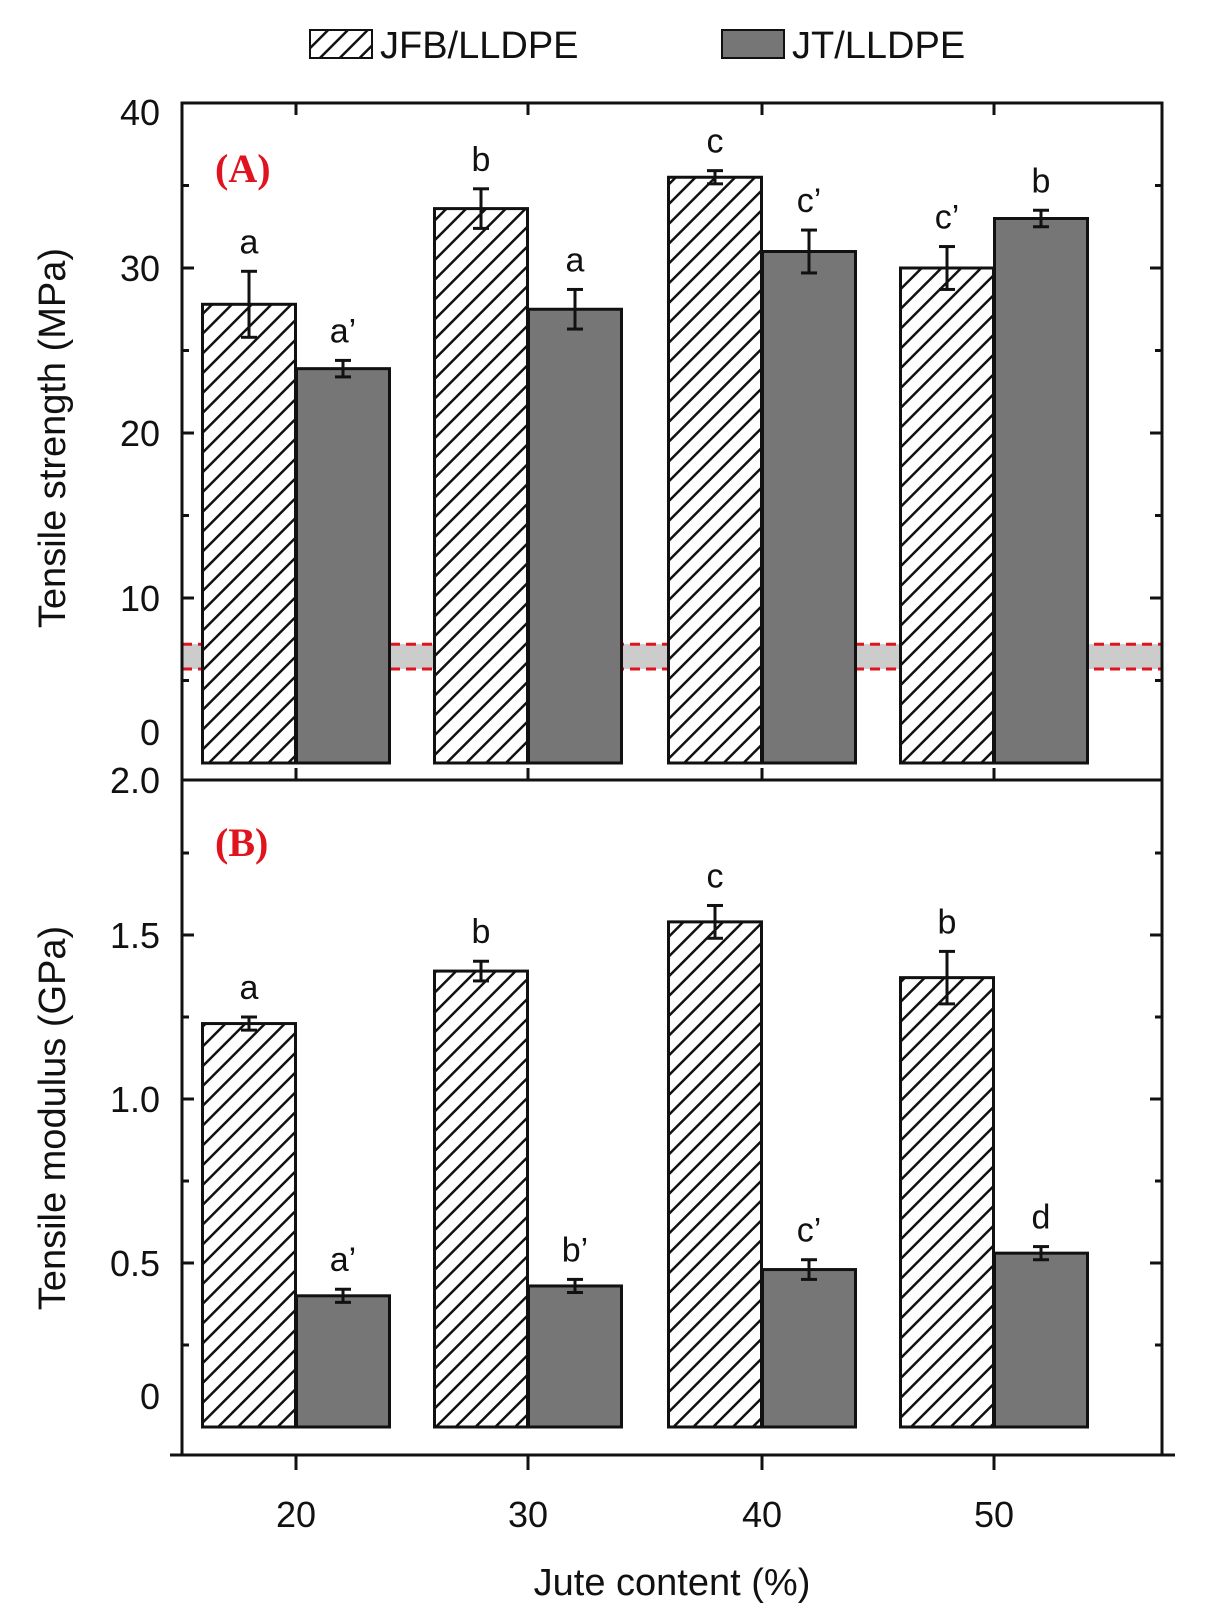 The width and height of the screenshot is (1219, 1622). What do you see at coordinates (53, 1118) in the screenshot?
I see `panel-b-ylabel: Tensile modulus (GPa)` at bounding box center [53, 1118].